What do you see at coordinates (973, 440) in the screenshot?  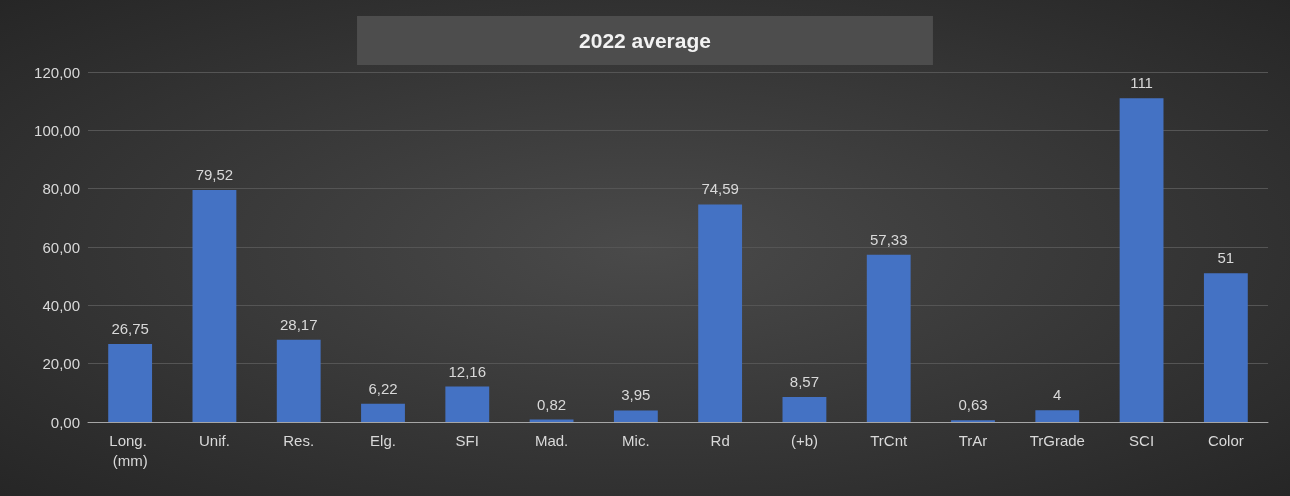 I see `x-tick-label: TrAr` at bounding box center [973, 440].